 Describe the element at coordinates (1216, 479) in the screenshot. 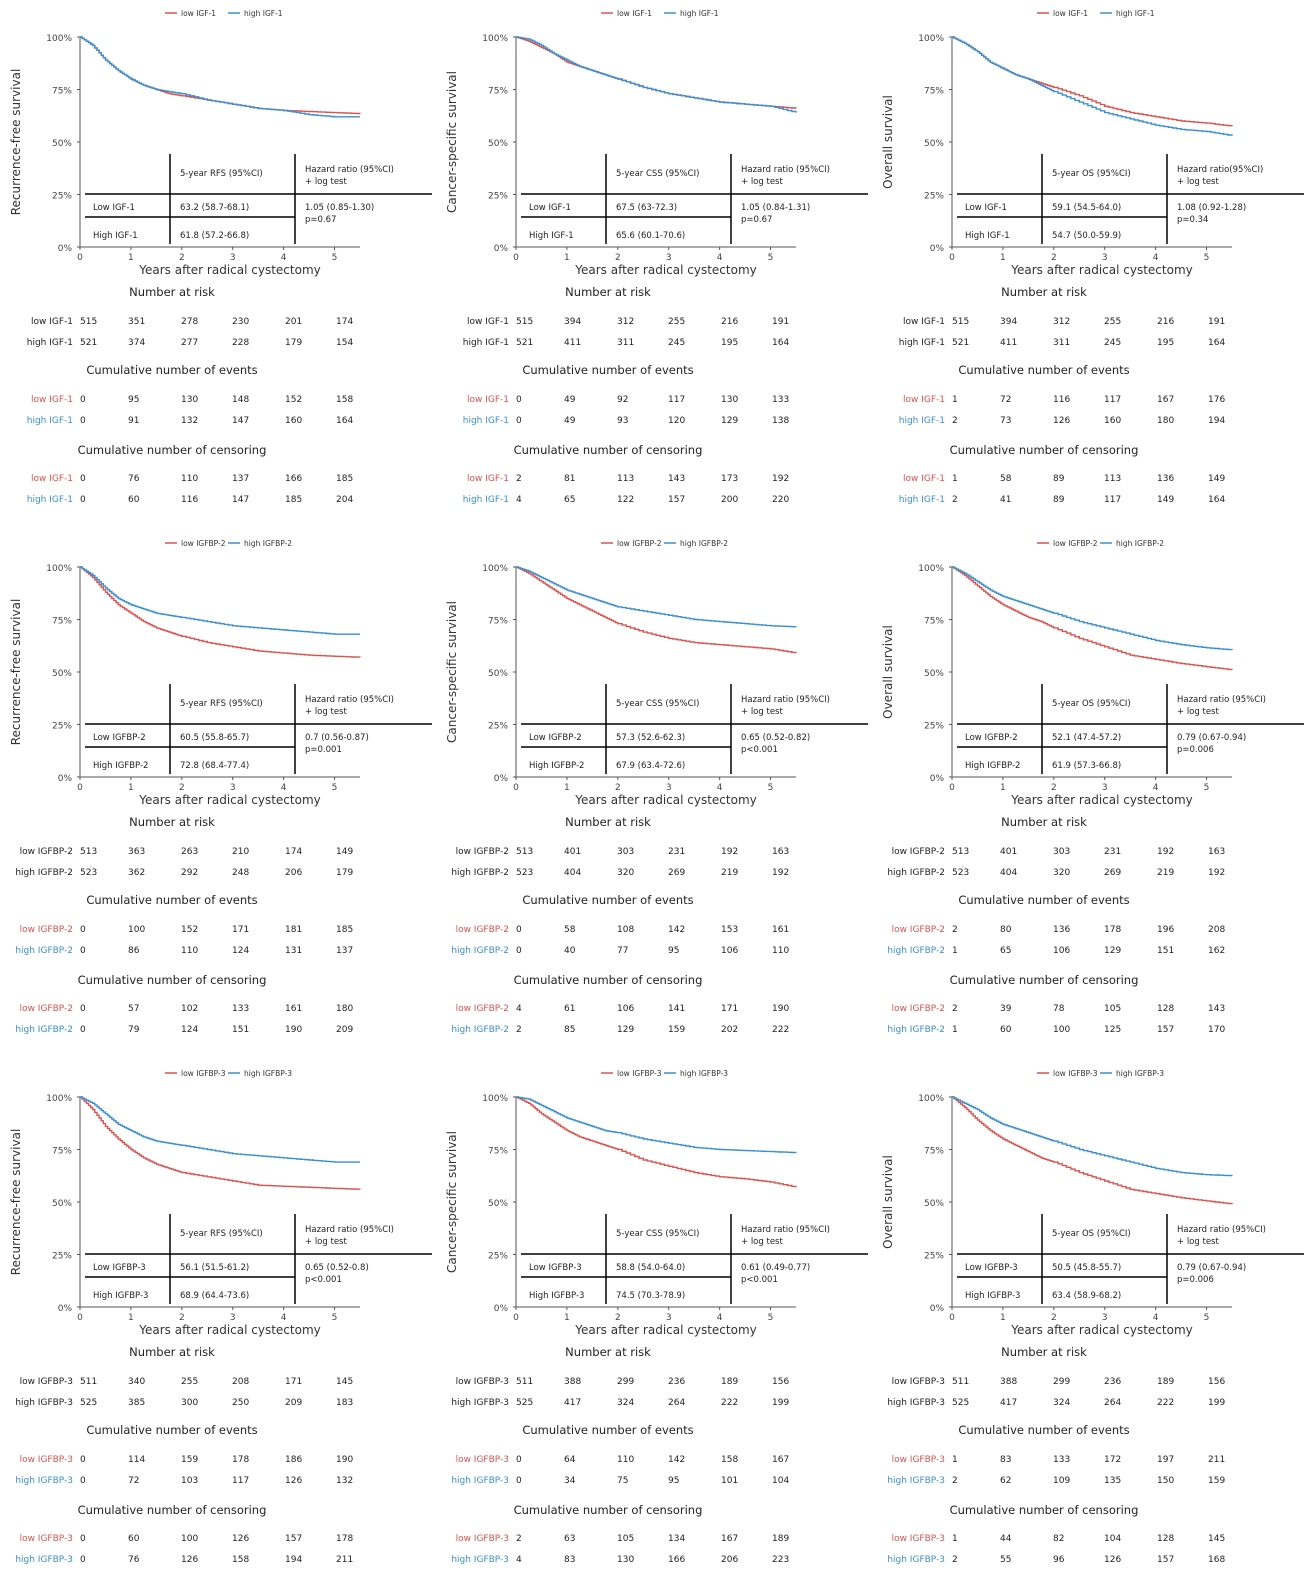

I see `censoring-cell: 149` at that location.